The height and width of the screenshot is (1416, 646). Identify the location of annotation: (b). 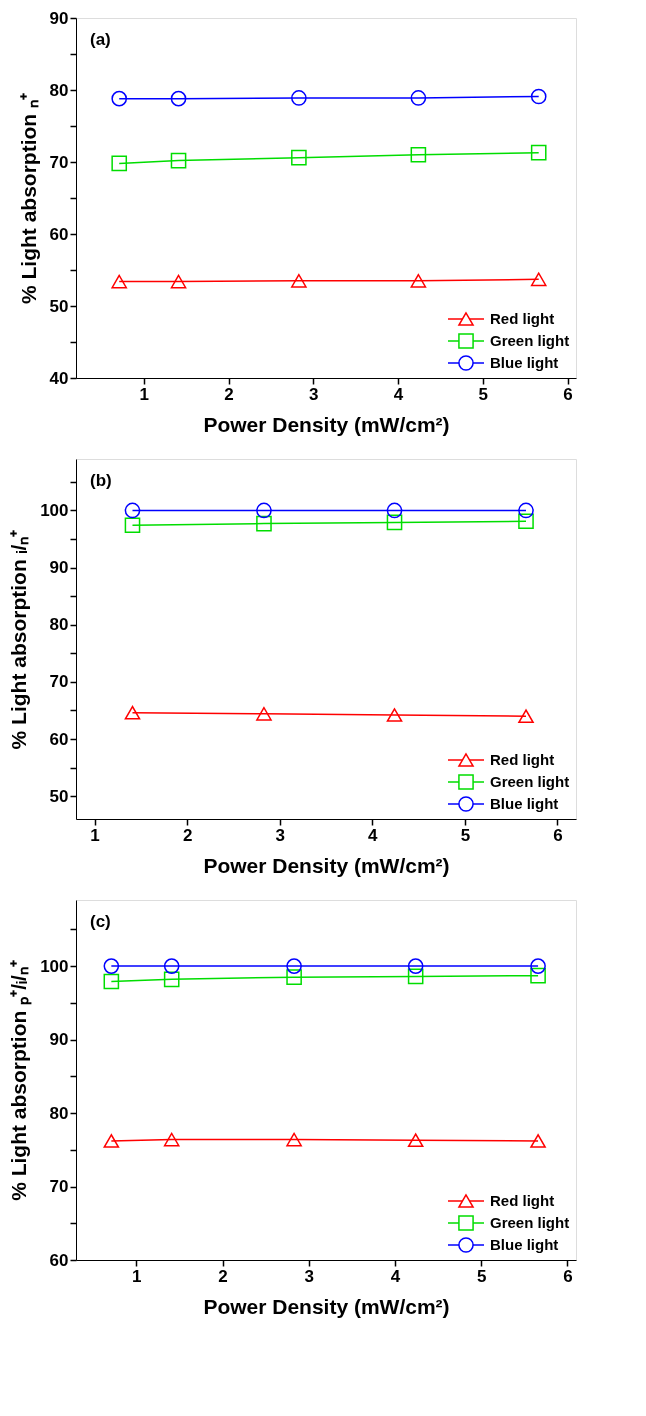
(101, 480).